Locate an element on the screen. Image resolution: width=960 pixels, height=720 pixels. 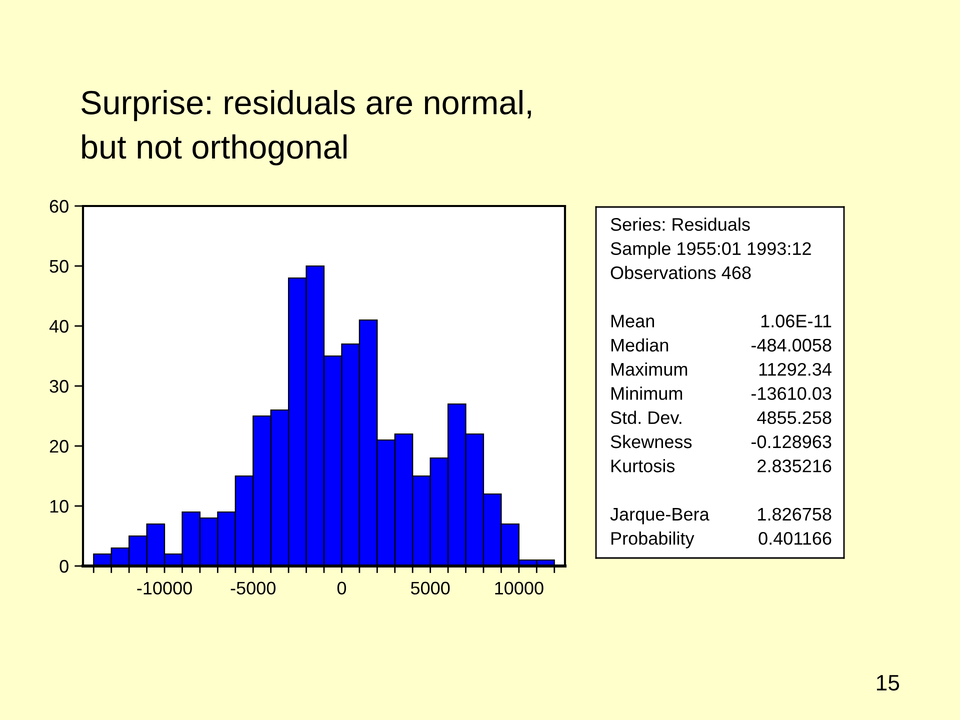
y-tick-label: 40 is located at coordinates (58, 326).